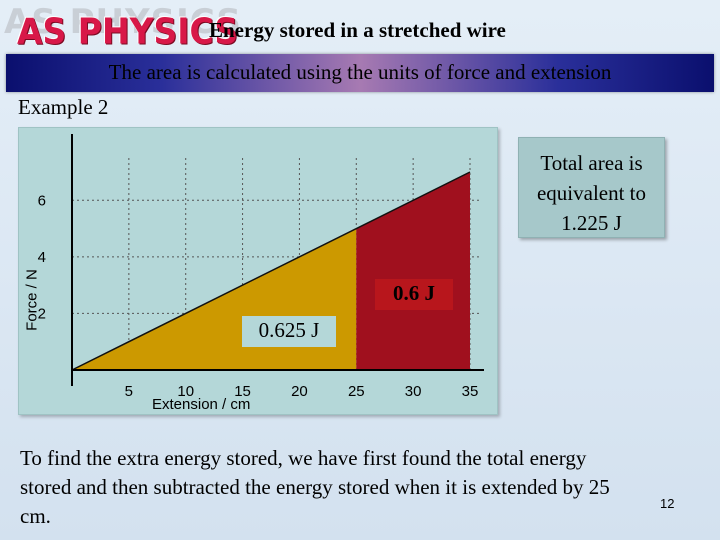 This screenshot has width=720, height=540. I want to click on y-tick-label-2: 2, so click(42, 313).